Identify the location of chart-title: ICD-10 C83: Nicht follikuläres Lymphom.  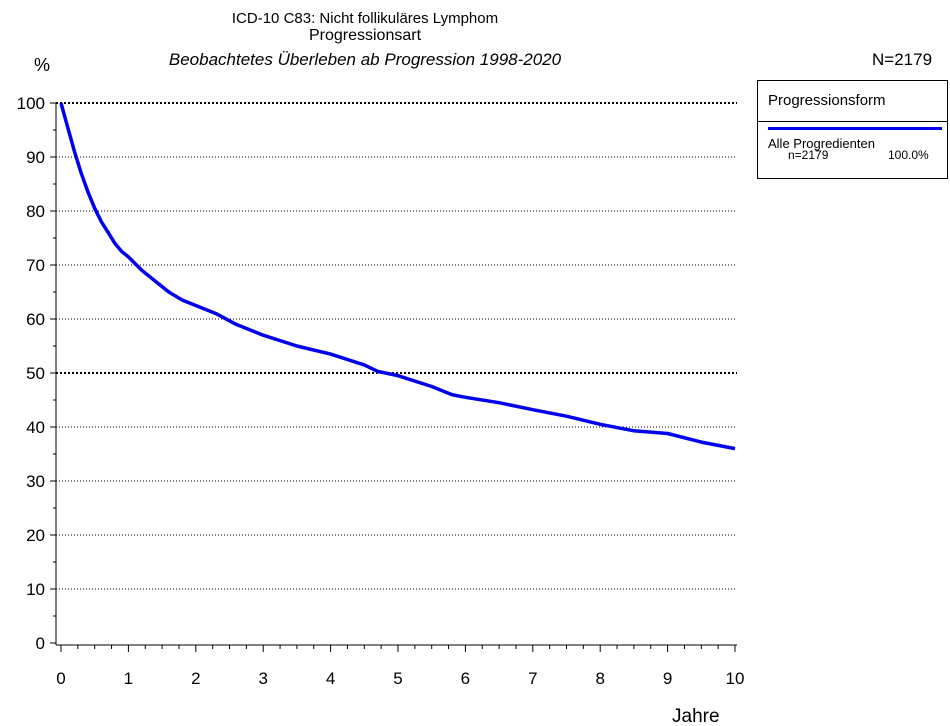
(365, 18).